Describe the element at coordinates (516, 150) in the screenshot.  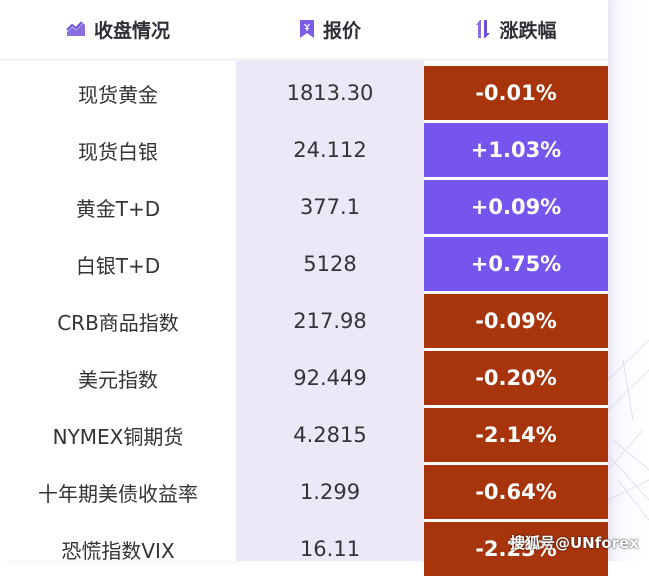
I see `change-badge: +1.03%` at that location.